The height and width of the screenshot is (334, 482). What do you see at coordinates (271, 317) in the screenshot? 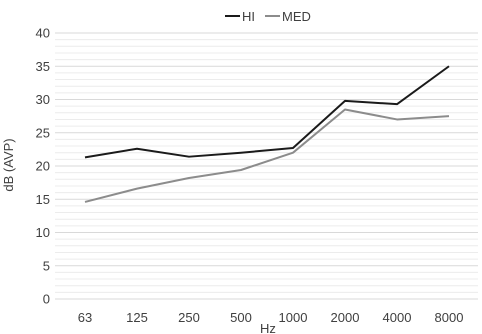
I see `x-axis-ticks: 63 125 250 500 1000 2000 4000 8000` at bounding box center [271, 317].